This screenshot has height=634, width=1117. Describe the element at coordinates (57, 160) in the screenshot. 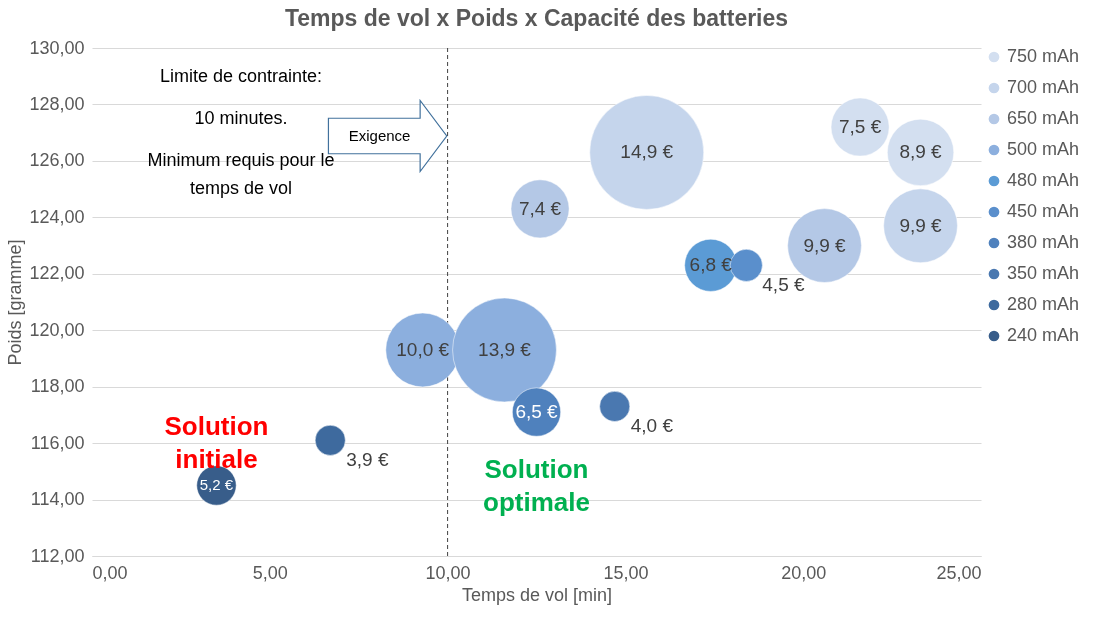

I see `y-tick-label: 126,00` at that location.